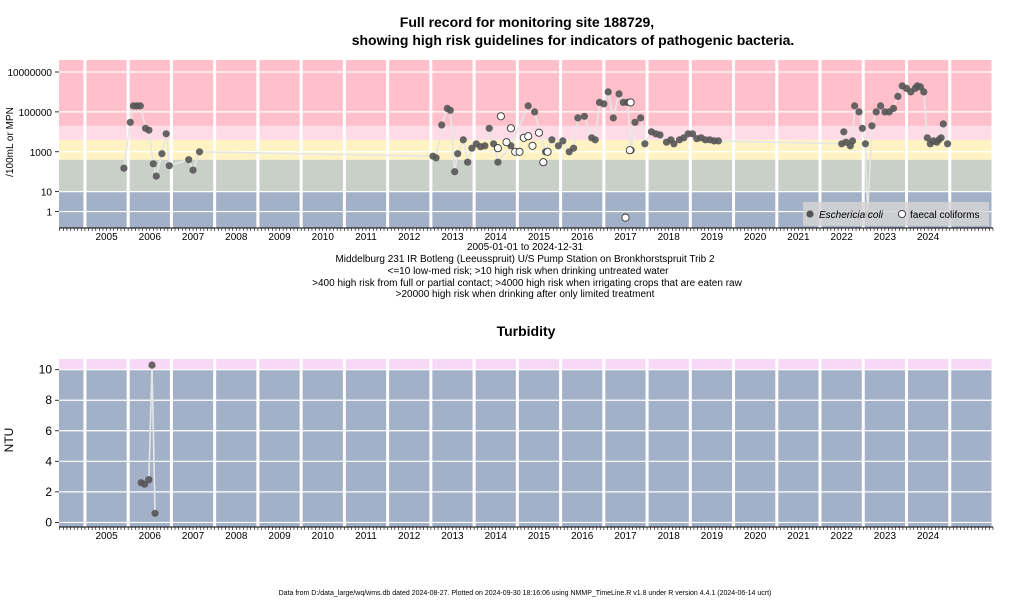 This screenshot has width=1024, height=600. Describe the element at coordinates (323, 536) in the screenshot. I see `x-tick-label-2010: 2010` at that location.